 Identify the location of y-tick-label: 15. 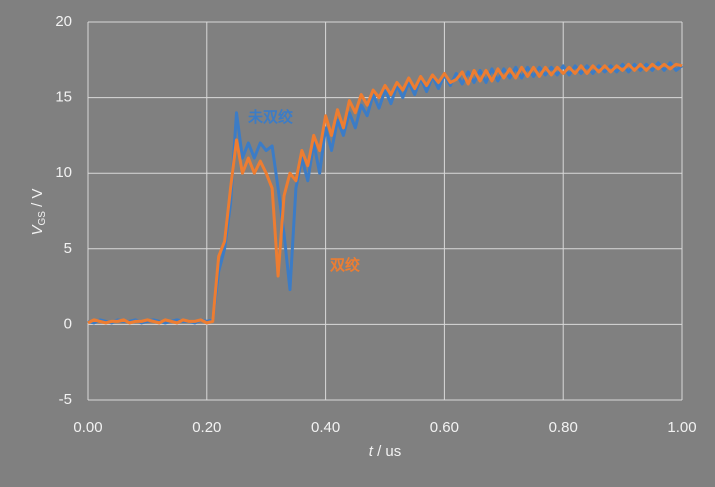
(63, 97).